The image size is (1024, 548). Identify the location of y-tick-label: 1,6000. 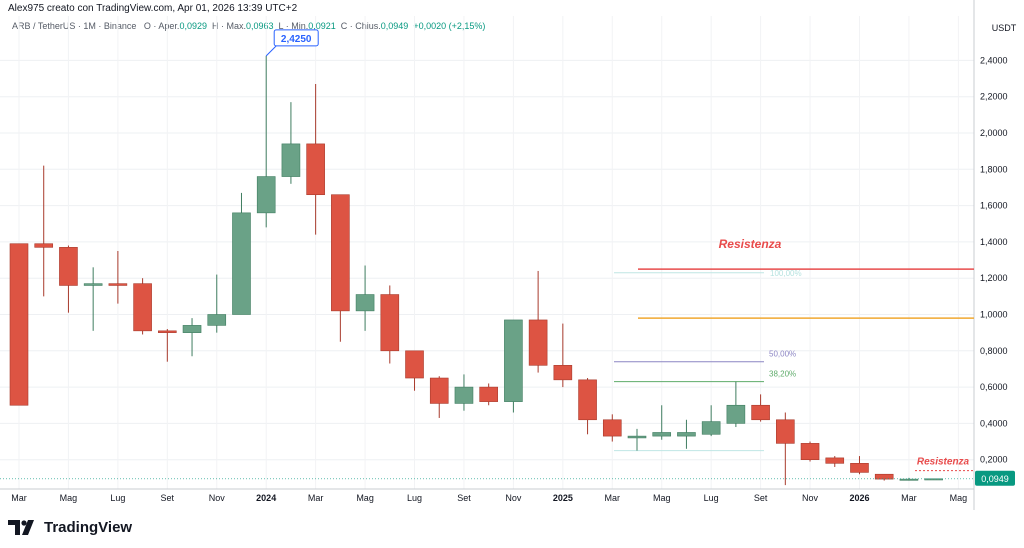
(994, 206).